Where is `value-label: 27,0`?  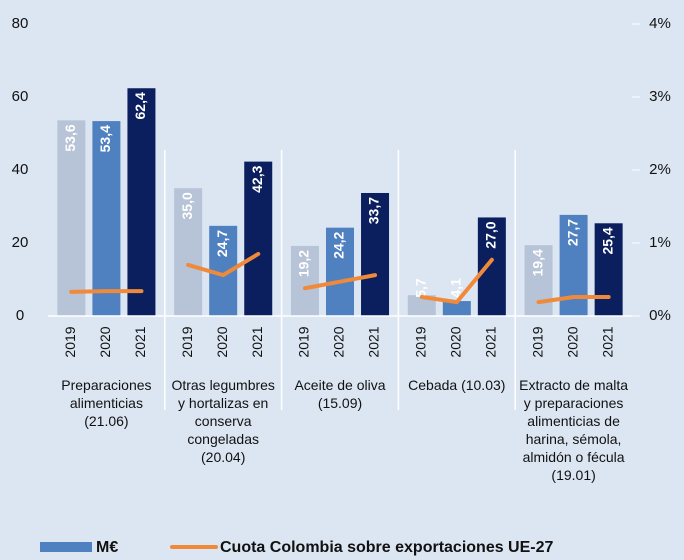
value-label: 27,0 is located at coordinates (491, 234).